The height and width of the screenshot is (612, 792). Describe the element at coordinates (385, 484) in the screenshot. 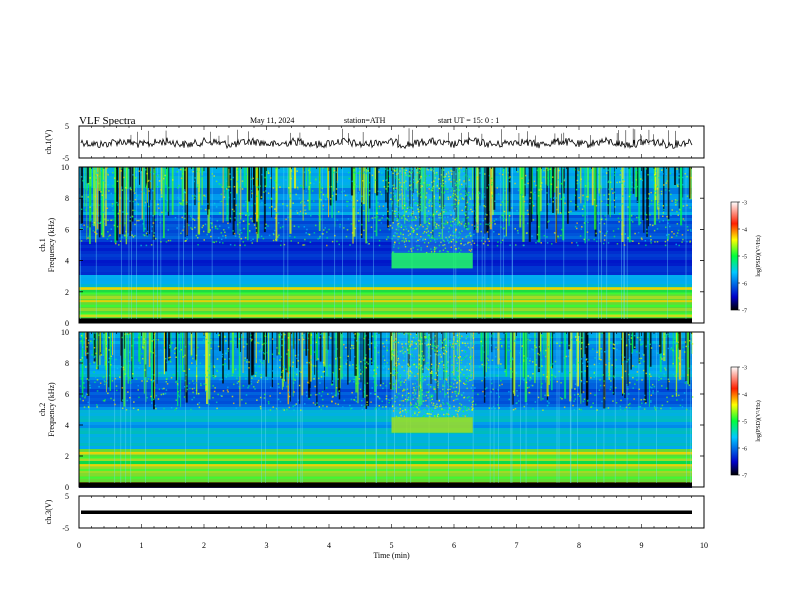

I see `ch2-spectrogram-low-cut` at that location.